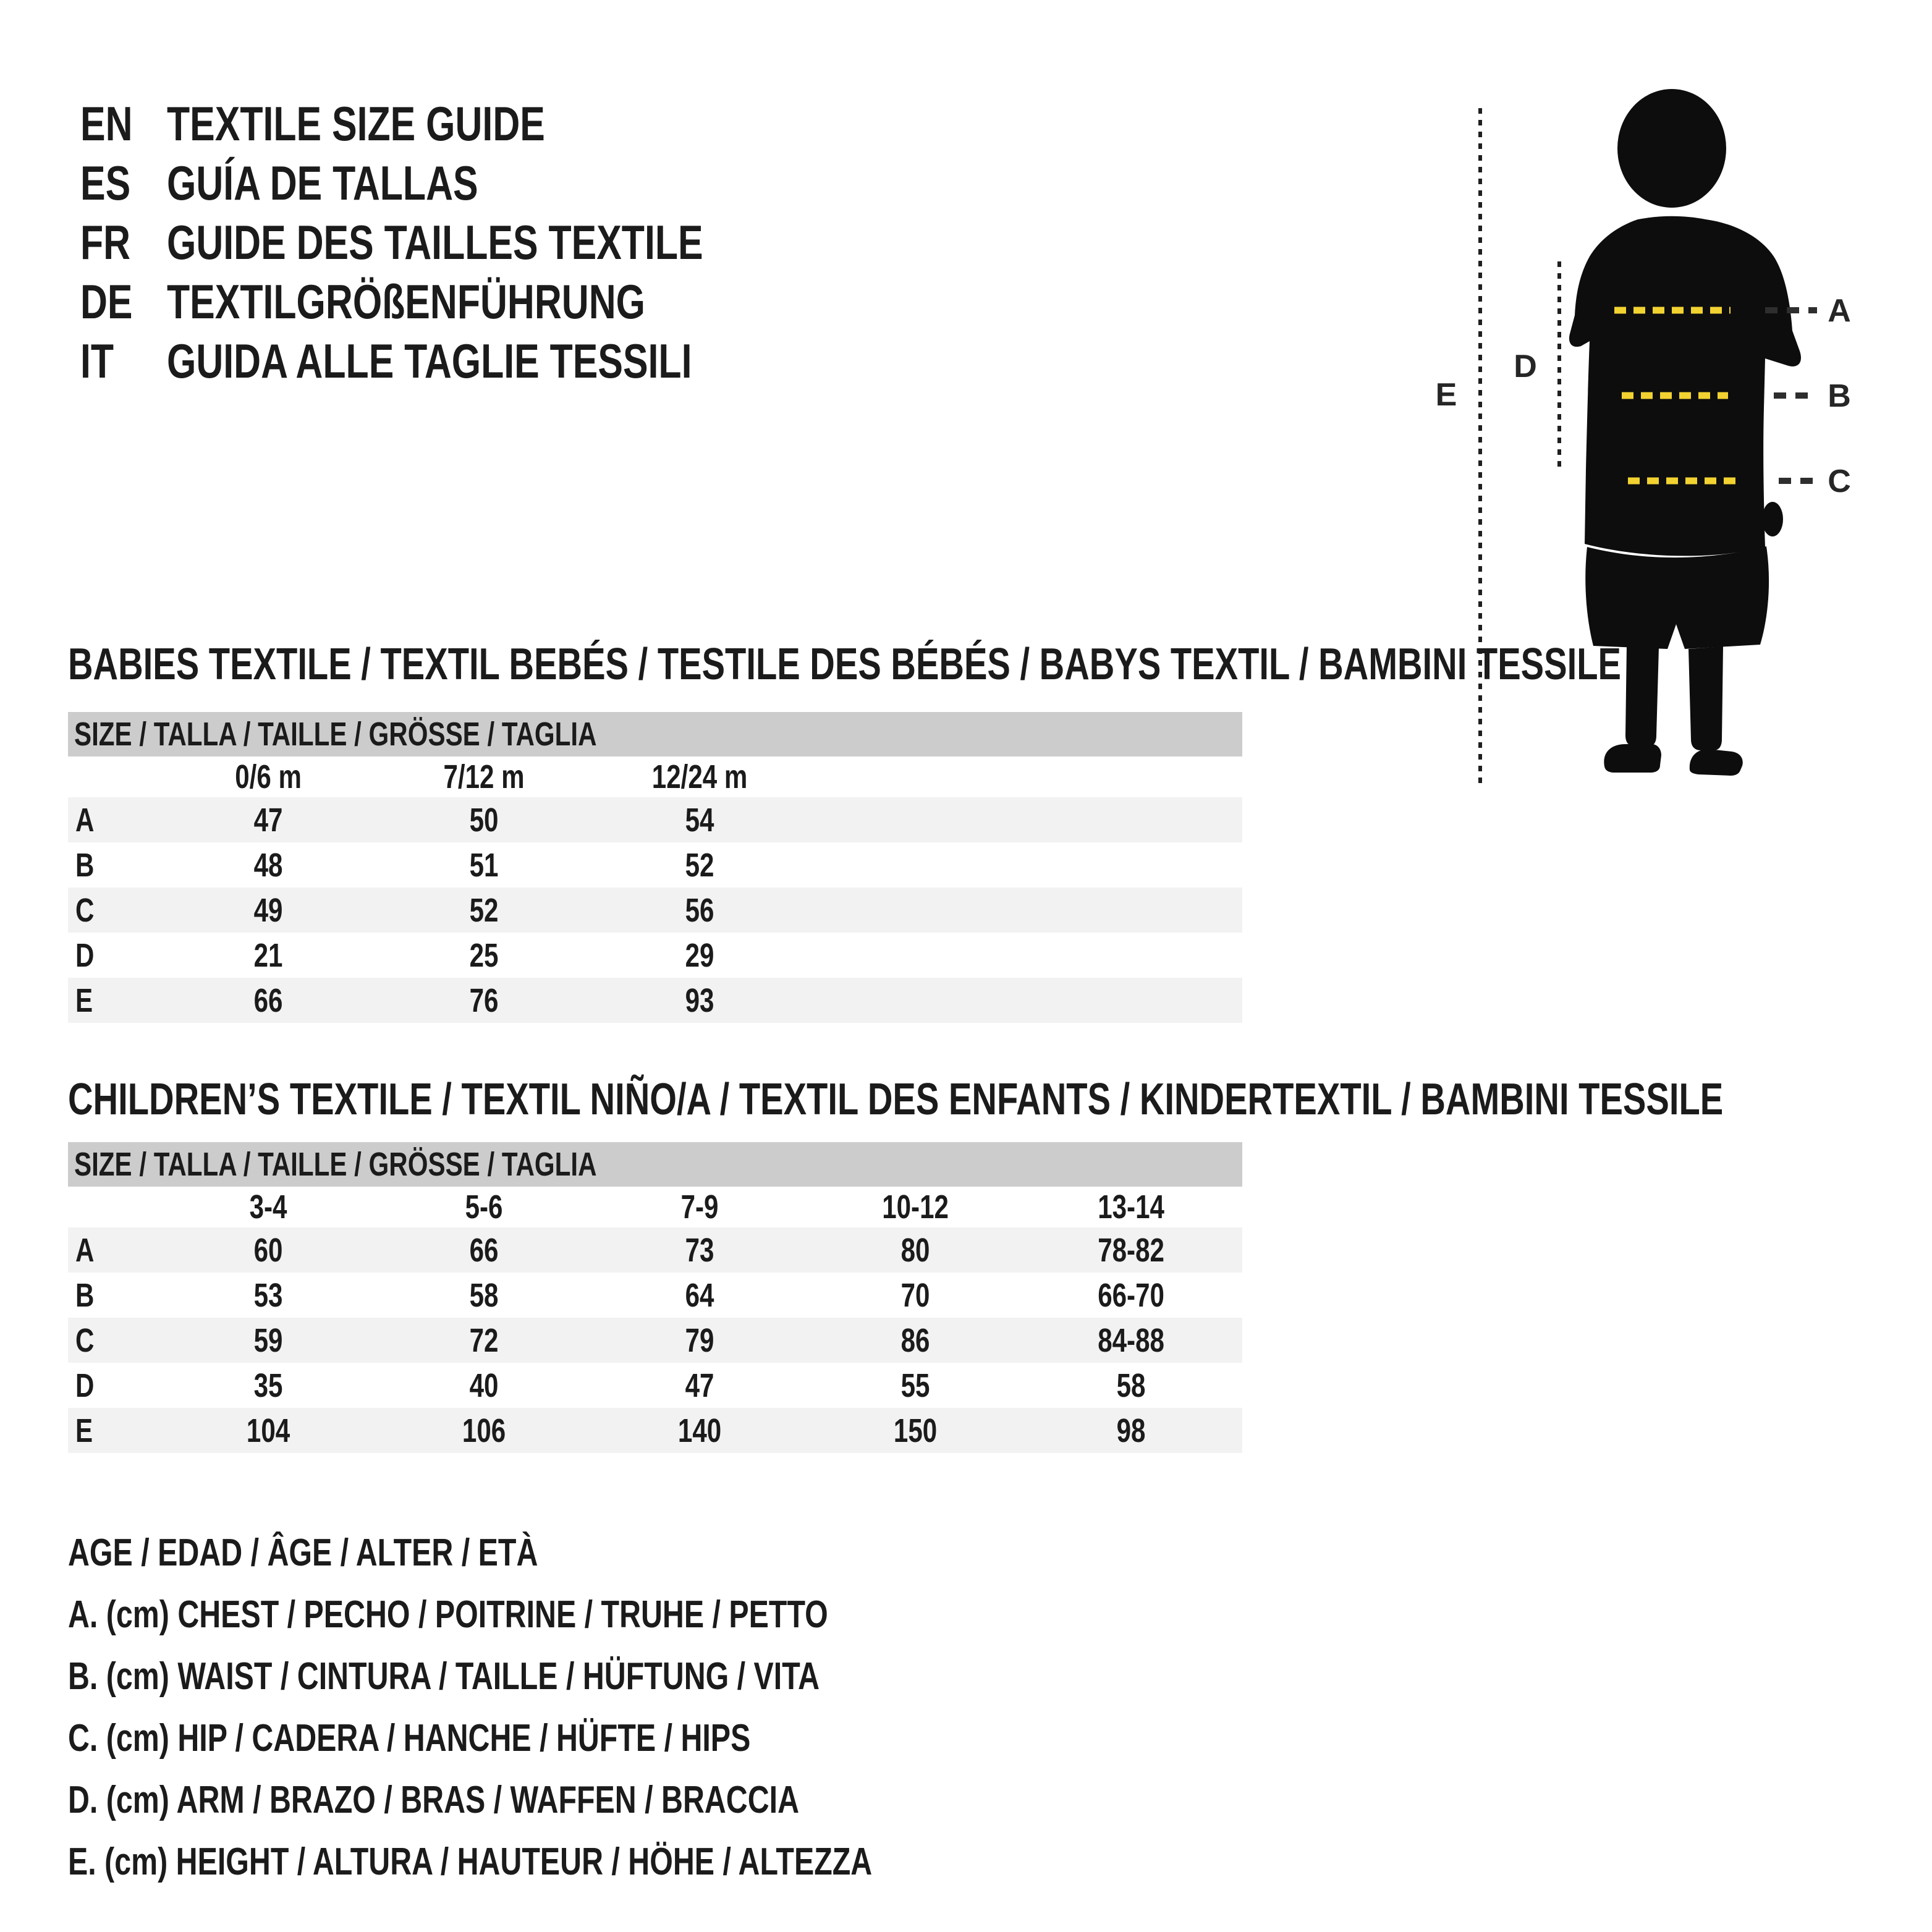 The width and height of the screenshot is (1932, 1932). What do you see at coordinates (268, 865) in the screenshot?
I see `cell-value: 48` at bounding box center [268, 865].